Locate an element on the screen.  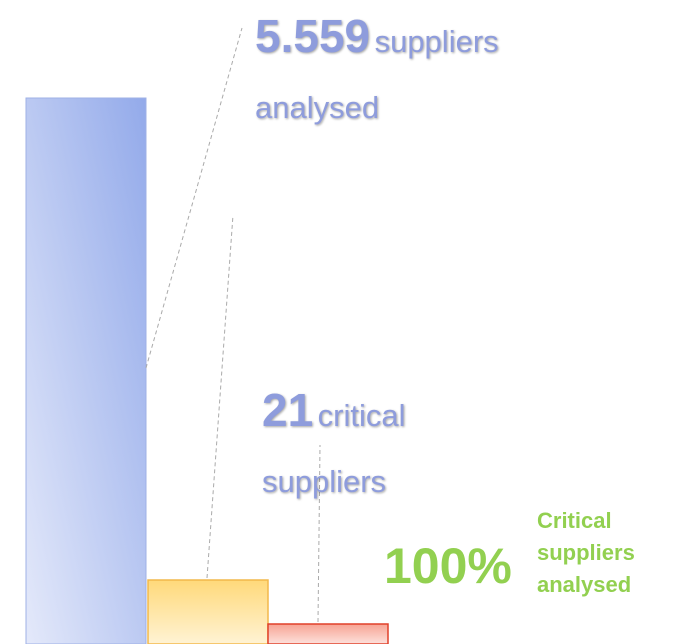
callout-text: critical suppliers is located at coordinates (334, 448).